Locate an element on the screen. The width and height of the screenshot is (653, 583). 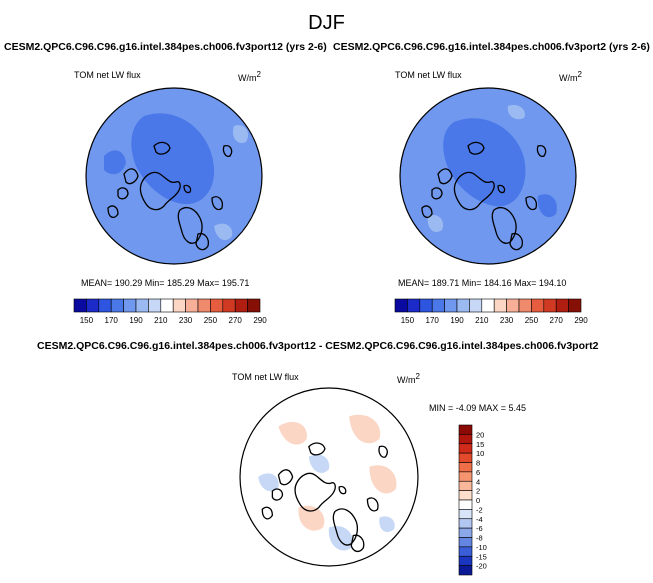
diff-panel-colorbar-tick-label: -6 is located at coordinates (479, 528).